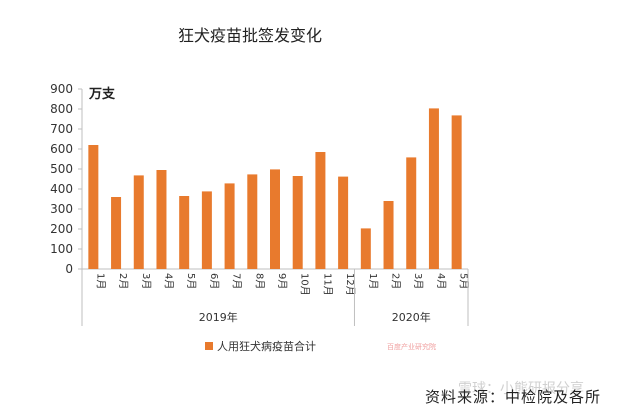 The height and width of the screenshot is (411, 640). I want to click on x-tick-label: 8月, so click(259, 281).